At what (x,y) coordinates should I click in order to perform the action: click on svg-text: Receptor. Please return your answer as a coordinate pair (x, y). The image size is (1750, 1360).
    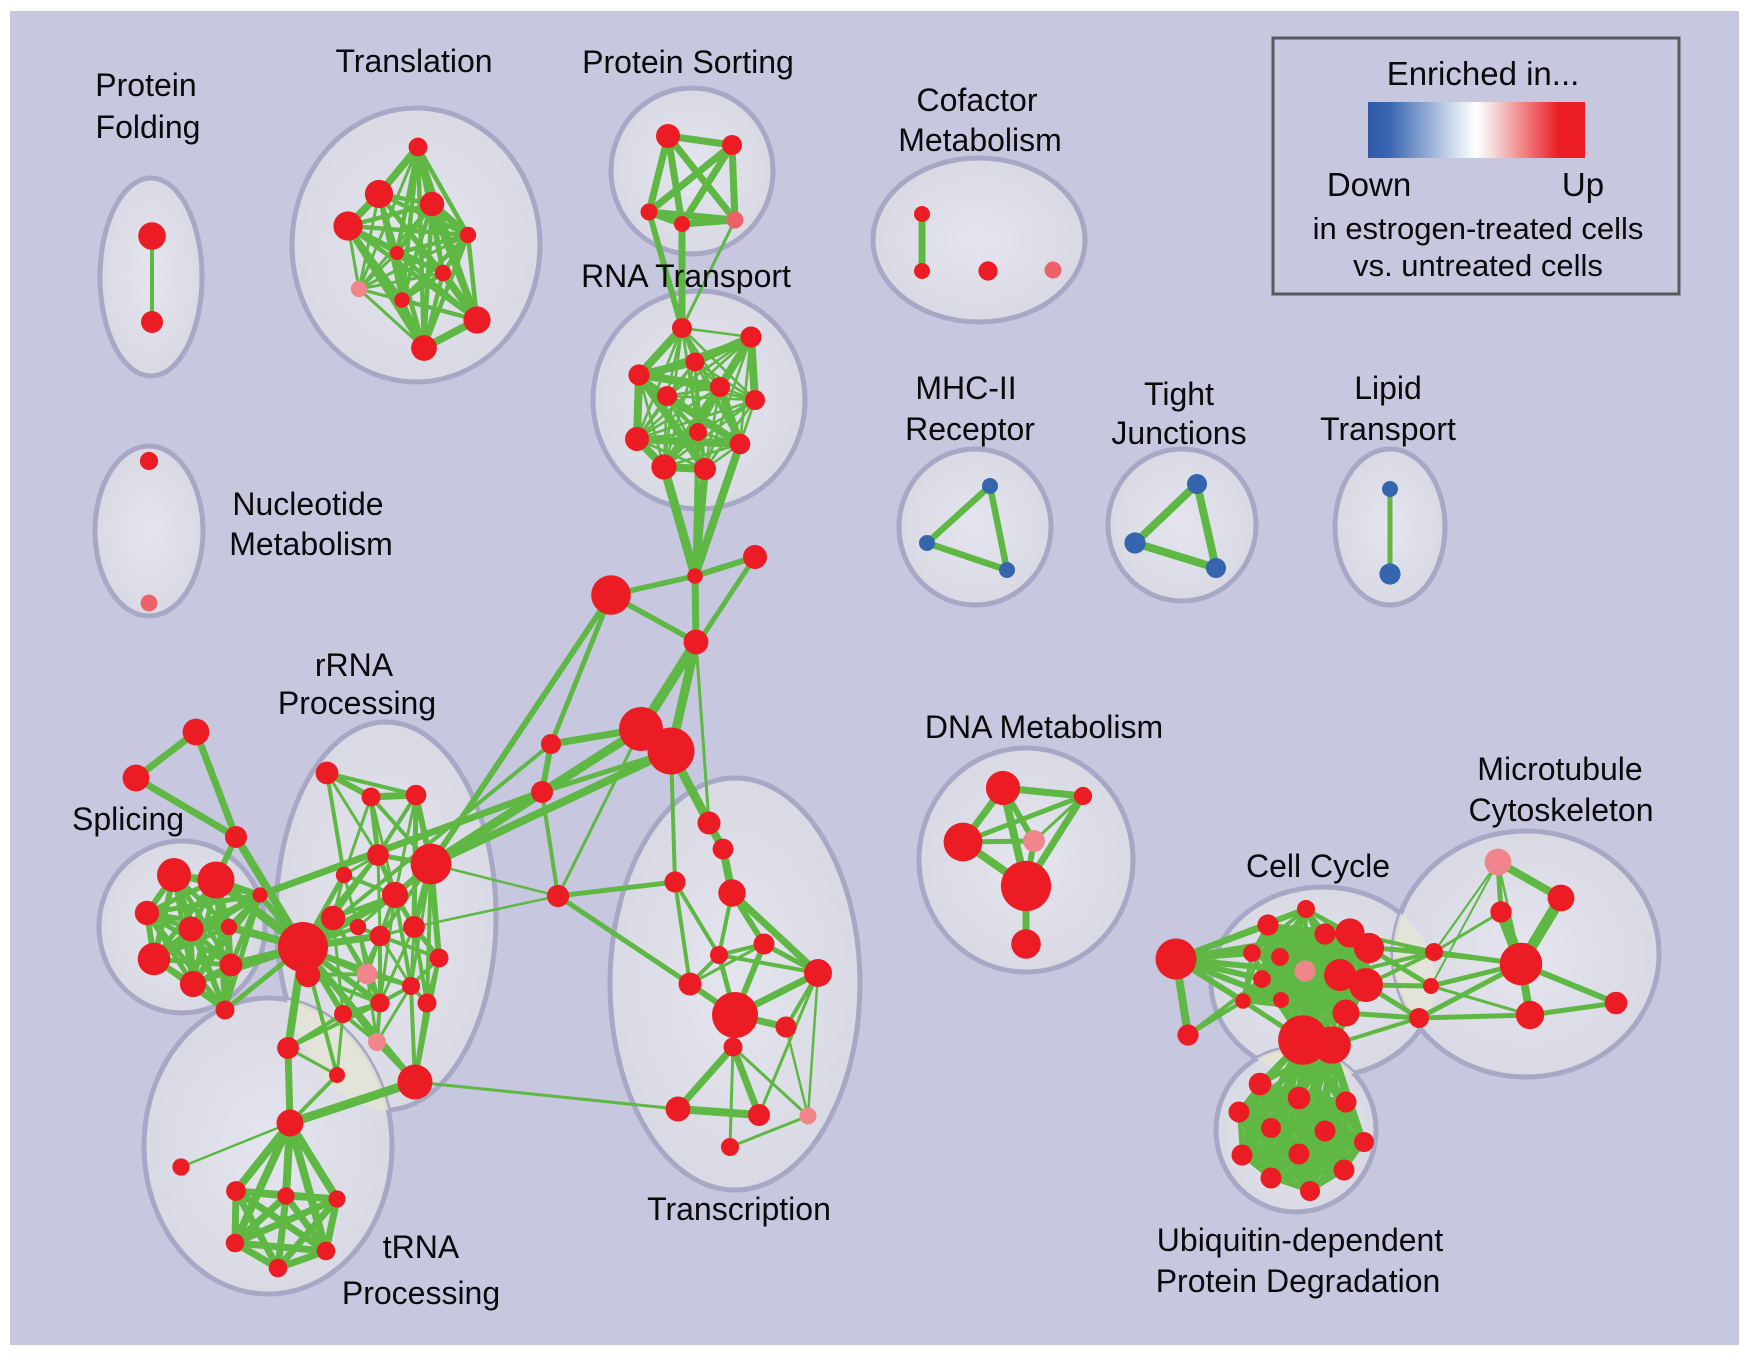
    Looking at the image, I should click on (970, 429).